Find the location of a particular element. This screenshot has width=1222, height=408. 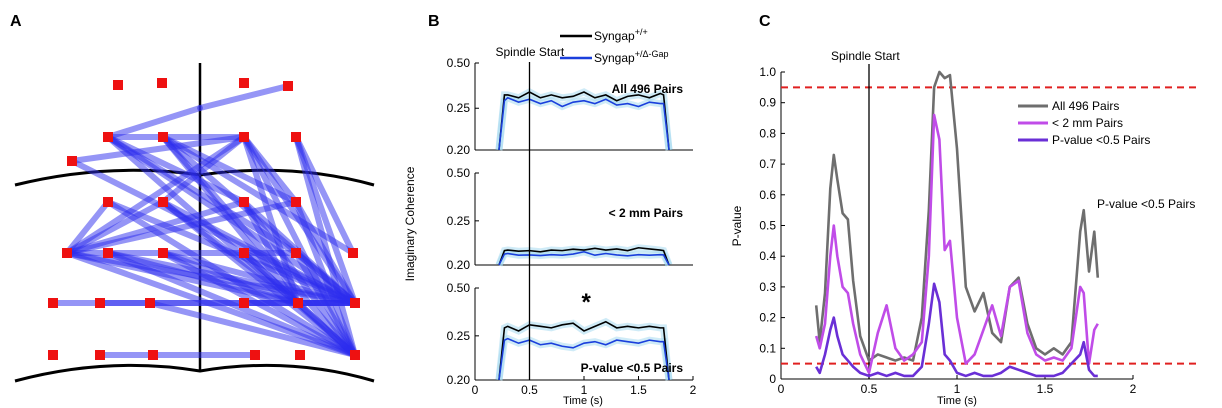

b-subplot-label: < 2 mm Pairs is located at coordinates (646, 213).